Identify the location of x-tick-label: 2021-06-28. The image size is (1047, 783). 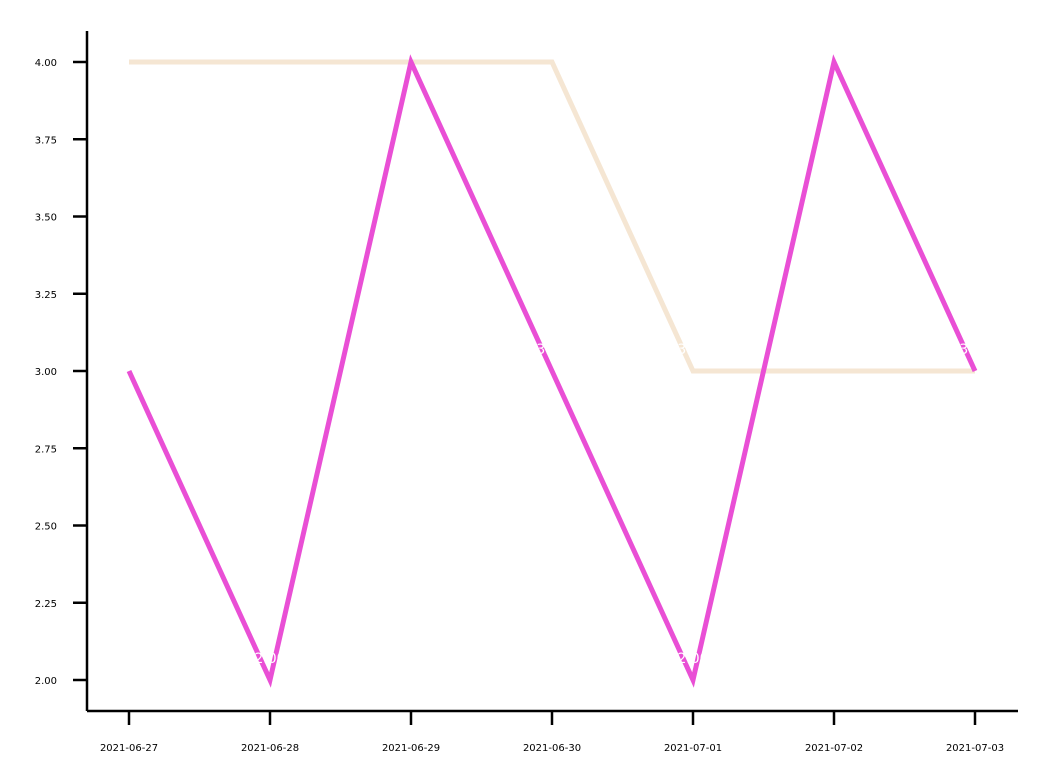
(270, 748).